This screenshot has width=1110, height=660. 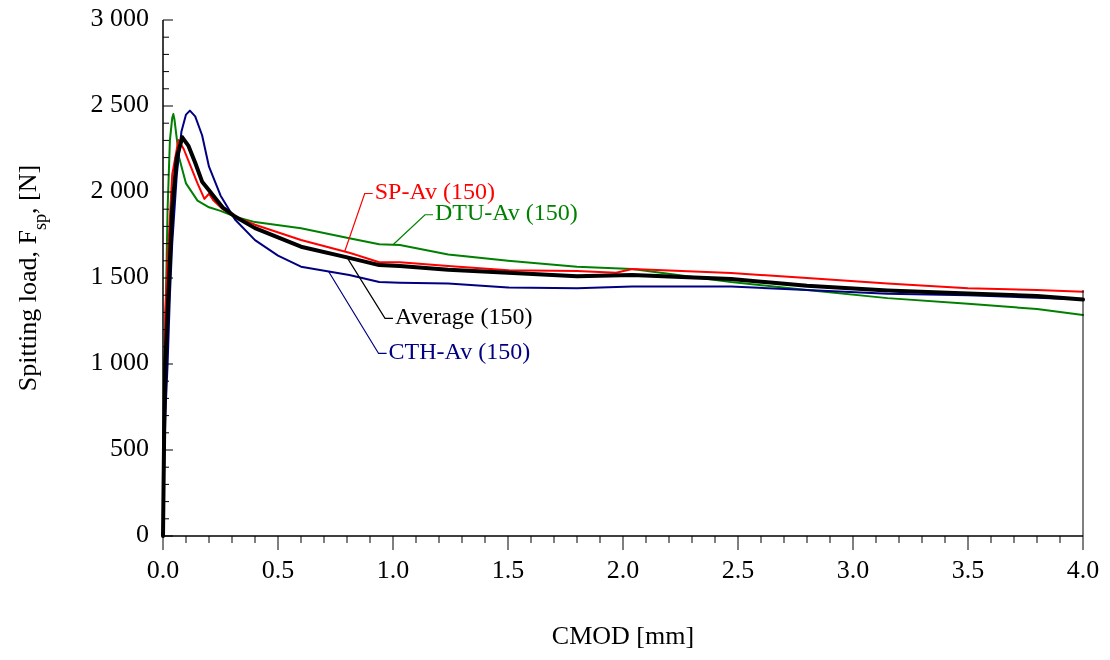 What do you see at coordinates (119, 275) in the screenshot?
I see `y-tick-label: 1 500` at bounding box center [119, 275].